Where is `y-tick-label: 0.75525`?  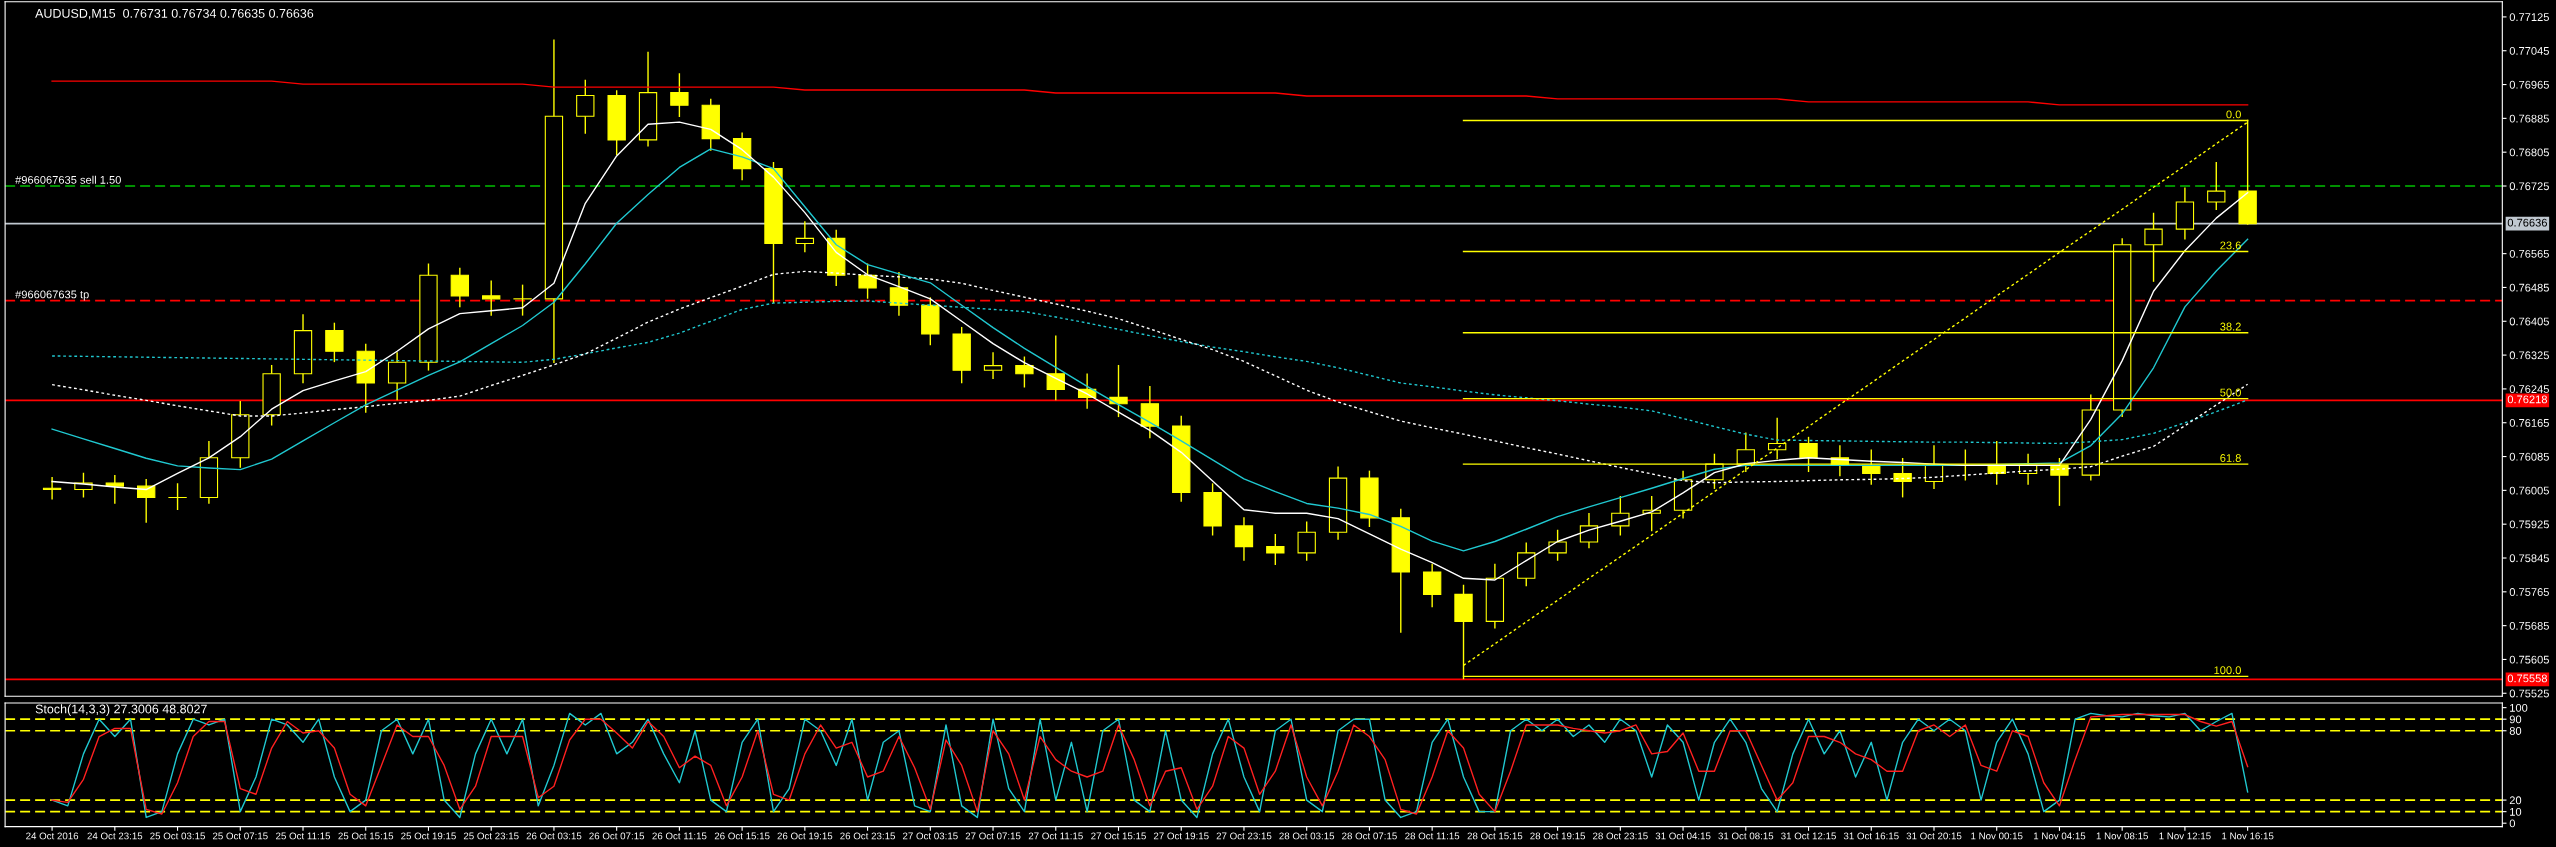 y-tick-label: 0.75525 is located at coordinates (2529, 693).